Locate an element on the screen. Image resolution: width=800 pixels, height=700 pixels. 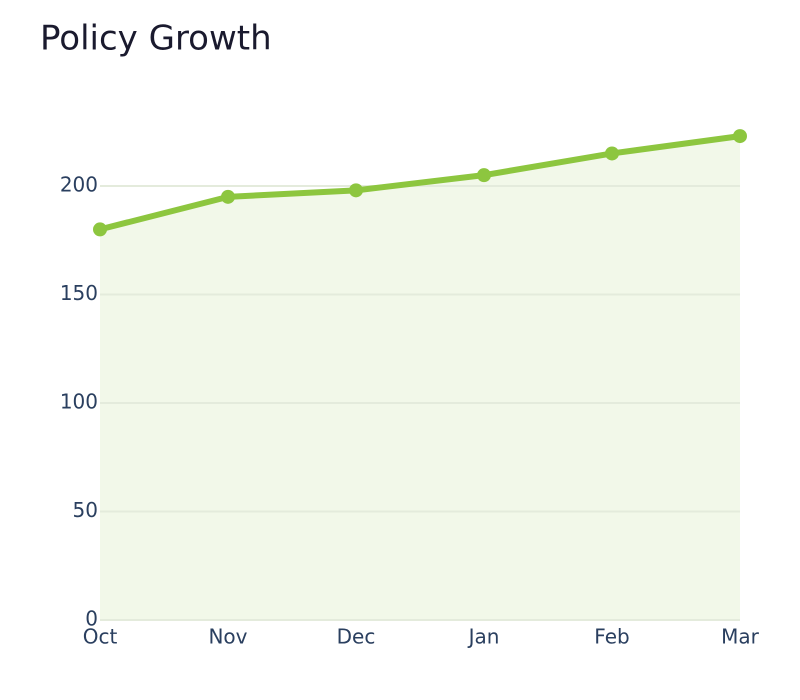
x-tick-label: Jan is located at coordinates (483, 637).